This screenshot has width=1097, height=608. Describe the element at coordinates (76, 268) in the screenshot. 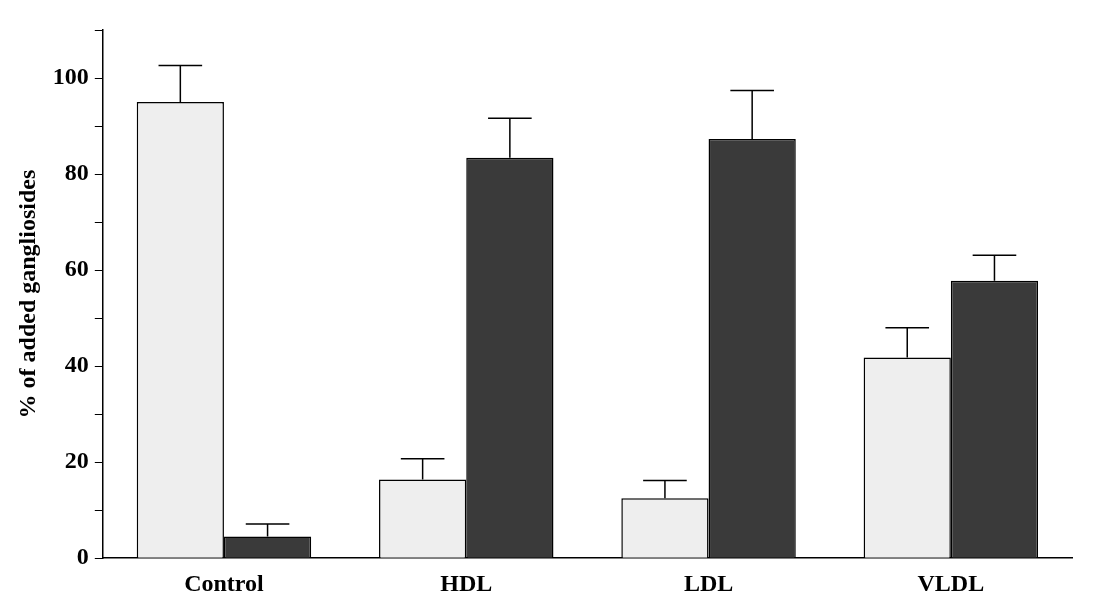

I see `y-tick-label: 60` at that location.